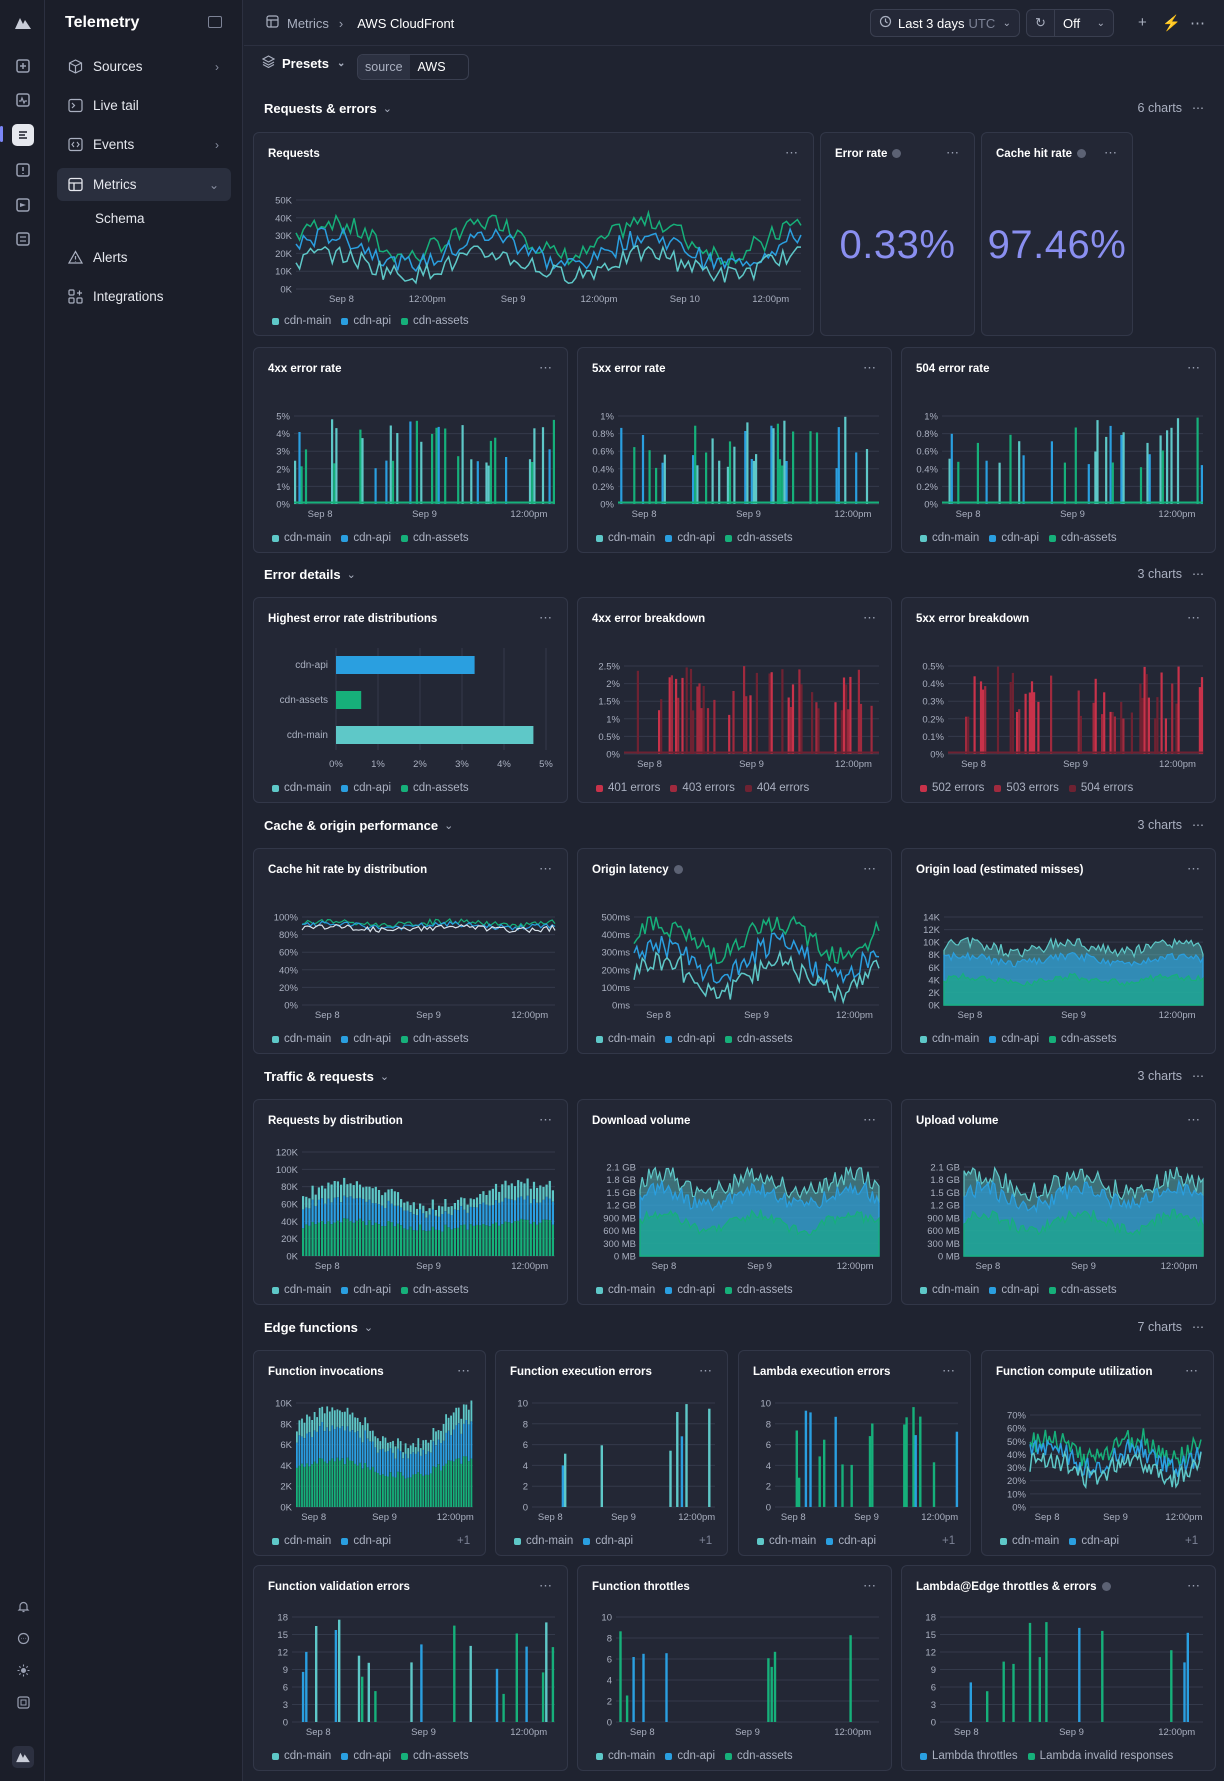  Describe the element at coordinates (351, 825) in the screenshot. I see `section-title: Cache & origin performance` at that location.